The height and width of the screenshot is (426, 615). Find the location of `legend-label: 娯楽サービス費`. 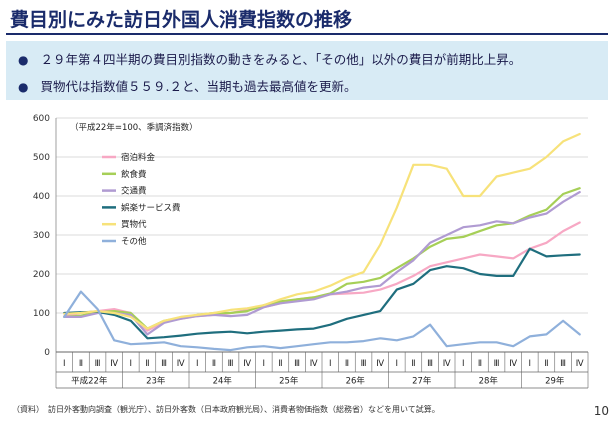

legend-label: 娯楽サービス費 is located at coordinates (151, 207).